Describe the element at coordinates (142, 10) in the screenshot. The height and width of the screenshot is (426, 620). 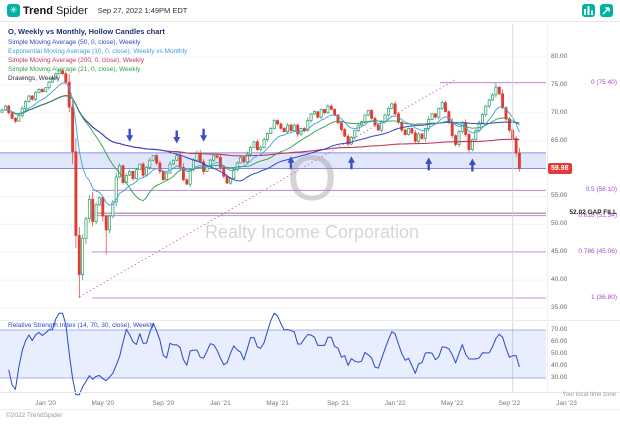
I see `chart-timestamp: Sep 27, 2022 1:49PM EDT` at that location.